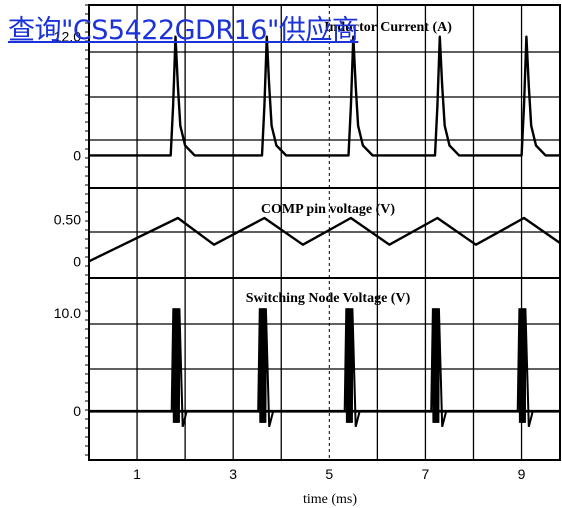 This screenshot has width=562, height=508. Describe the element at coordinates (324, 239) in the screenshot. I see `series-line` at that location.